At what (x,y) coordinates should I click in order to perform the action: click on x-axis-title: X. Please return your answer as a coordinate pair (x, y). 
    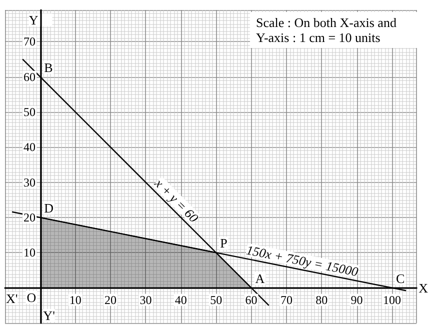
    Looking at the image, I should click on (423, 288).